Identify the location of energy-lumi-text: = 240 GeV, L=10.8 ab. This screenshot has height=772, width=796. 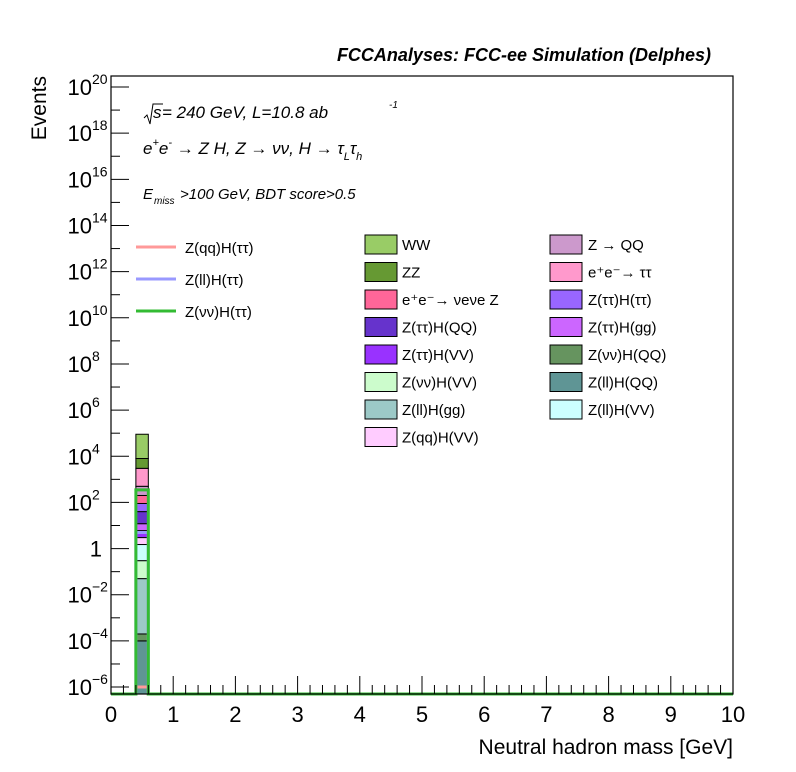
(245, 112).